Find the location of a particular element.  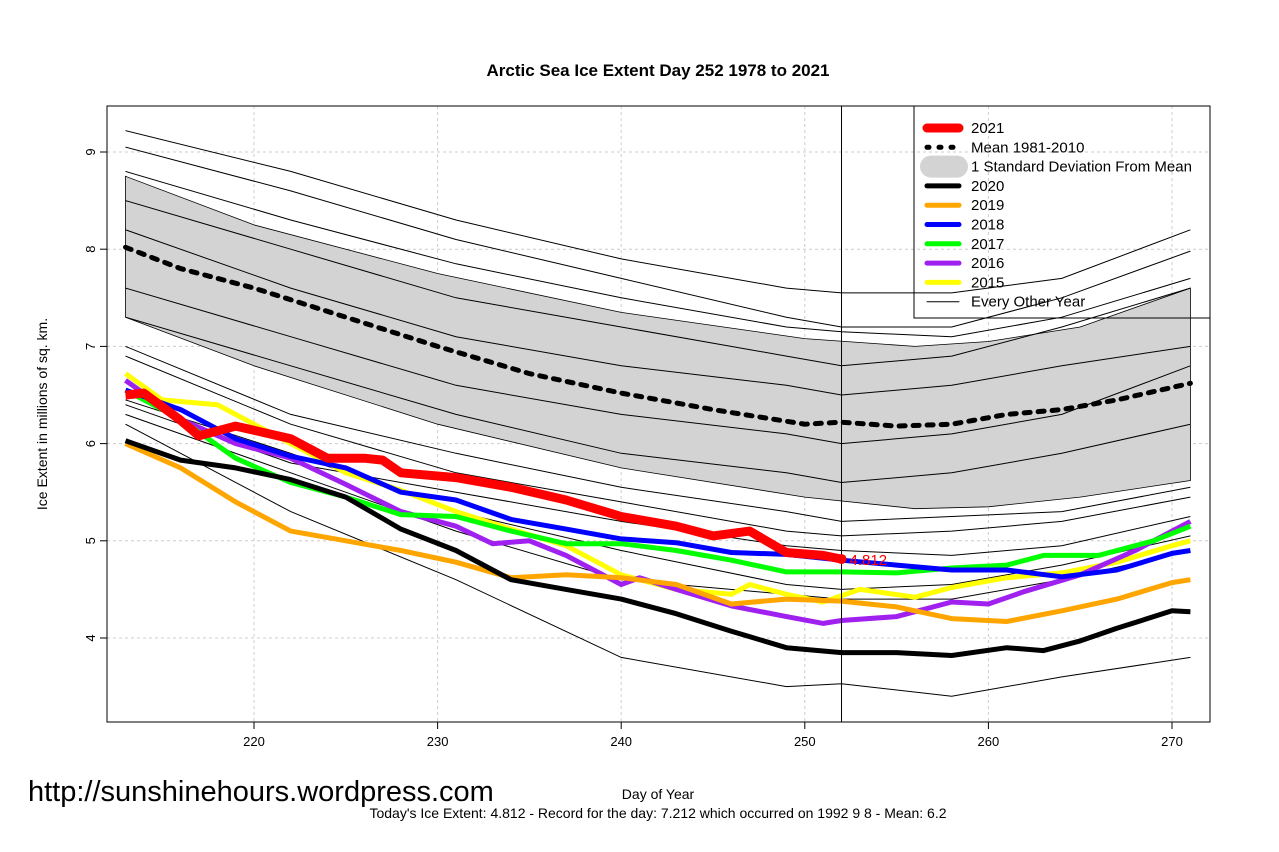

legend-label: 2018 is located at coordinates (987, 225).